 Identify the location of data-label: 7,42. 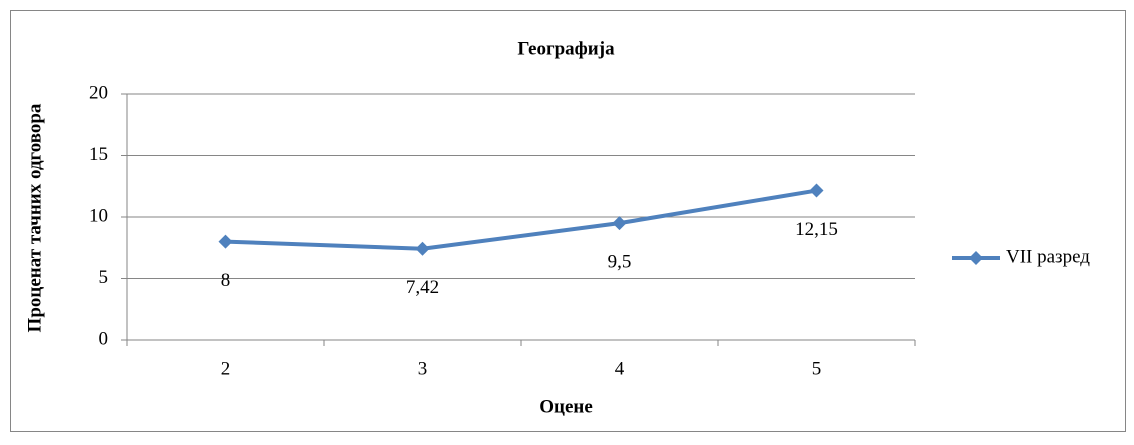
(422, 287).